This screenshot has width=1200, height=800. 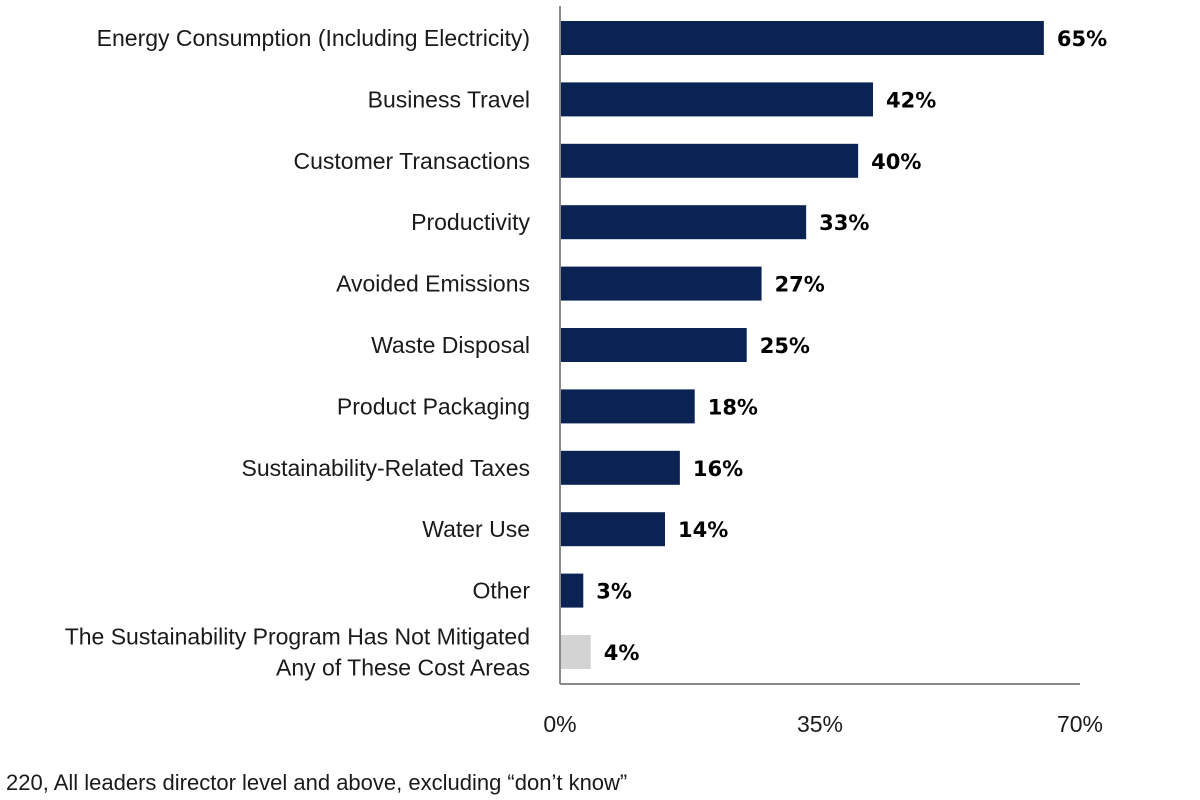 What do you see at coordinates (412, 161) in the screenshot?
I see `category-label: Customer Transactions` at bounding box center [412, 161].